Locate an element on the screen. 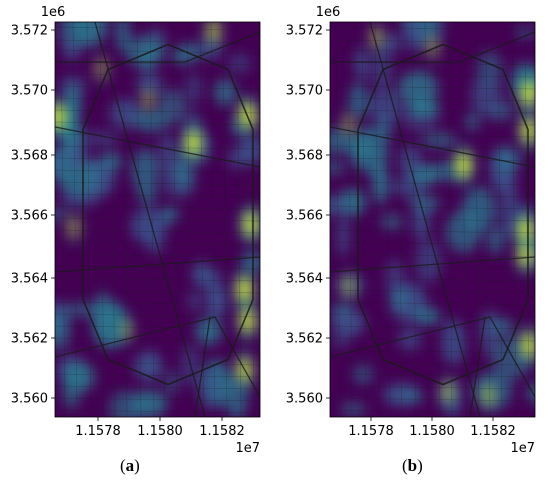 The width and height of the screenshot is (550, 485). caption-letter: a is located at coordinates (130, 465).